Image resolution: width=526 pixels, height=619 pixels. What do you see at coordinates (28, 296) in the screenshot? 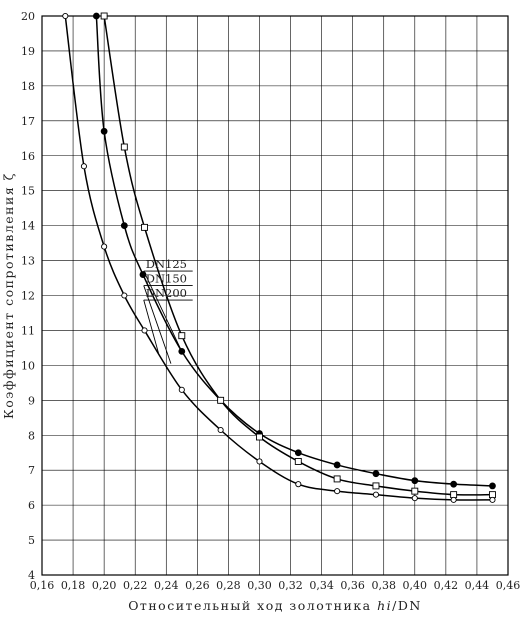
I see `y-tick-label: 12` at bounding box center [28, 296].